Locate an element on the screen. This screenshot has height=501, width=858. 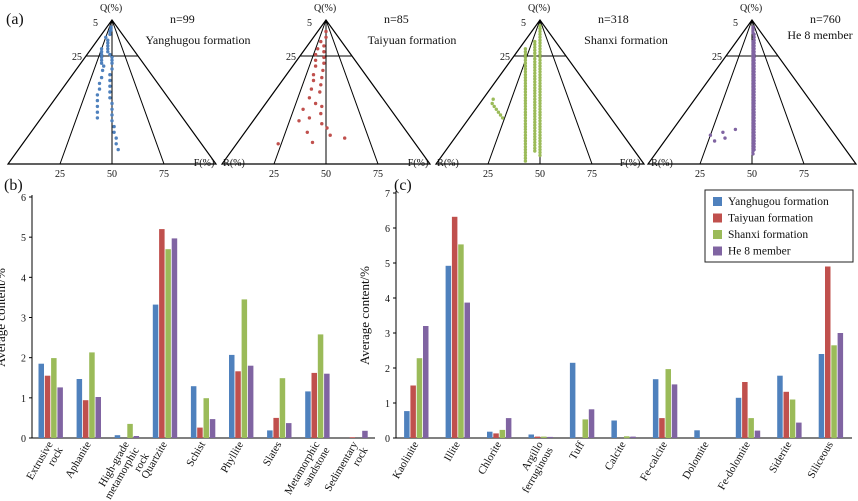
x-category-line: Siliceous is located at coordinates (820, 460).